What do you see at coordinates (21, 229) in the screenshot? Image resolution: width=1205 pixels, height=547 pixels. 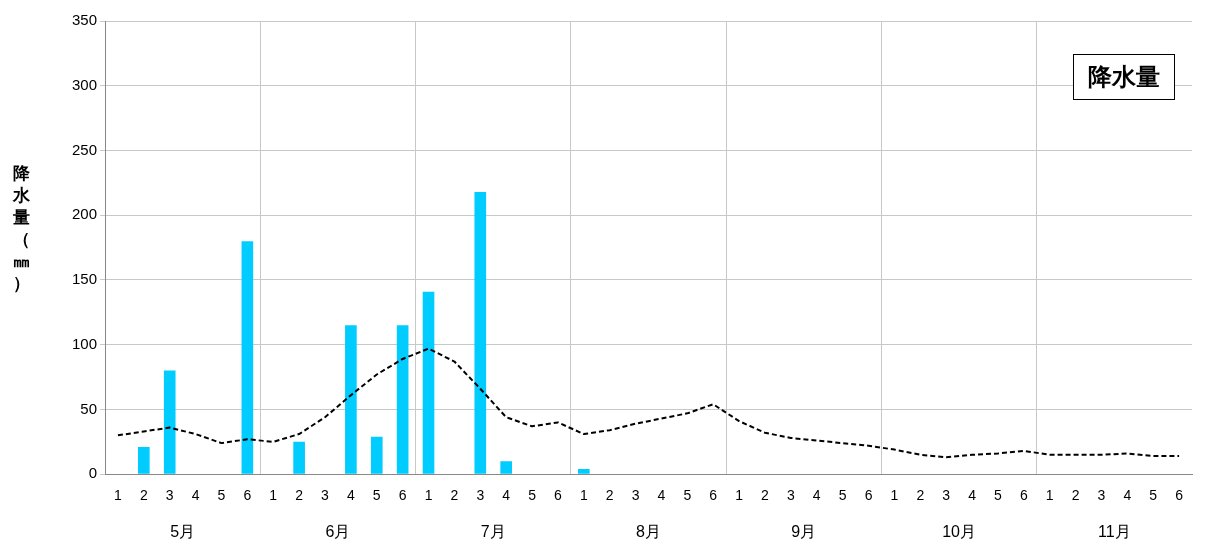 I see `y-axis-title: 降水量（㎜）` at bounding box center [21, 229].